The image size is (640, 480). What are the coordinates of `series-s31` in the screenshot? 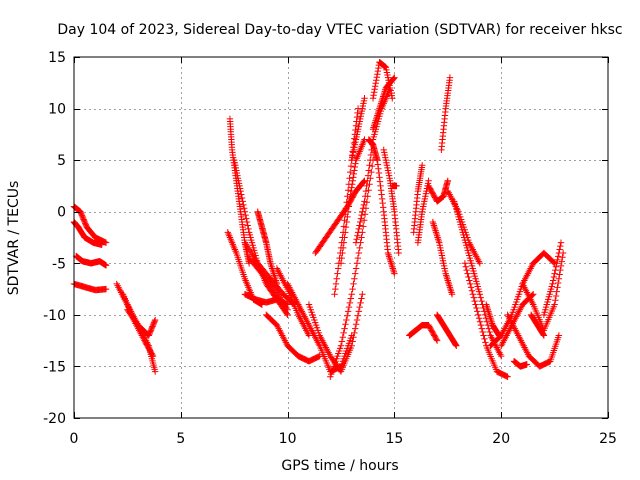 It's located at (423, 332).